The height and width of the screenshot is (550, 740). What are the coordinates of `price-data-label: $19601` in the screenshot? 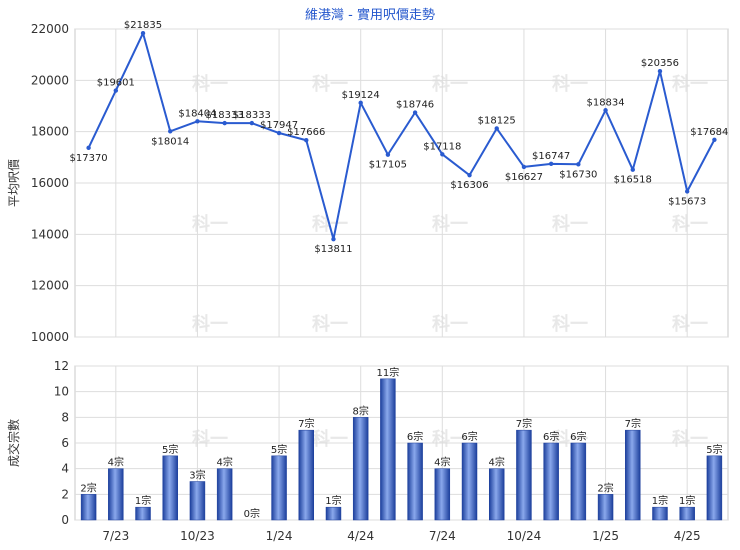 It's located at (116, 83).